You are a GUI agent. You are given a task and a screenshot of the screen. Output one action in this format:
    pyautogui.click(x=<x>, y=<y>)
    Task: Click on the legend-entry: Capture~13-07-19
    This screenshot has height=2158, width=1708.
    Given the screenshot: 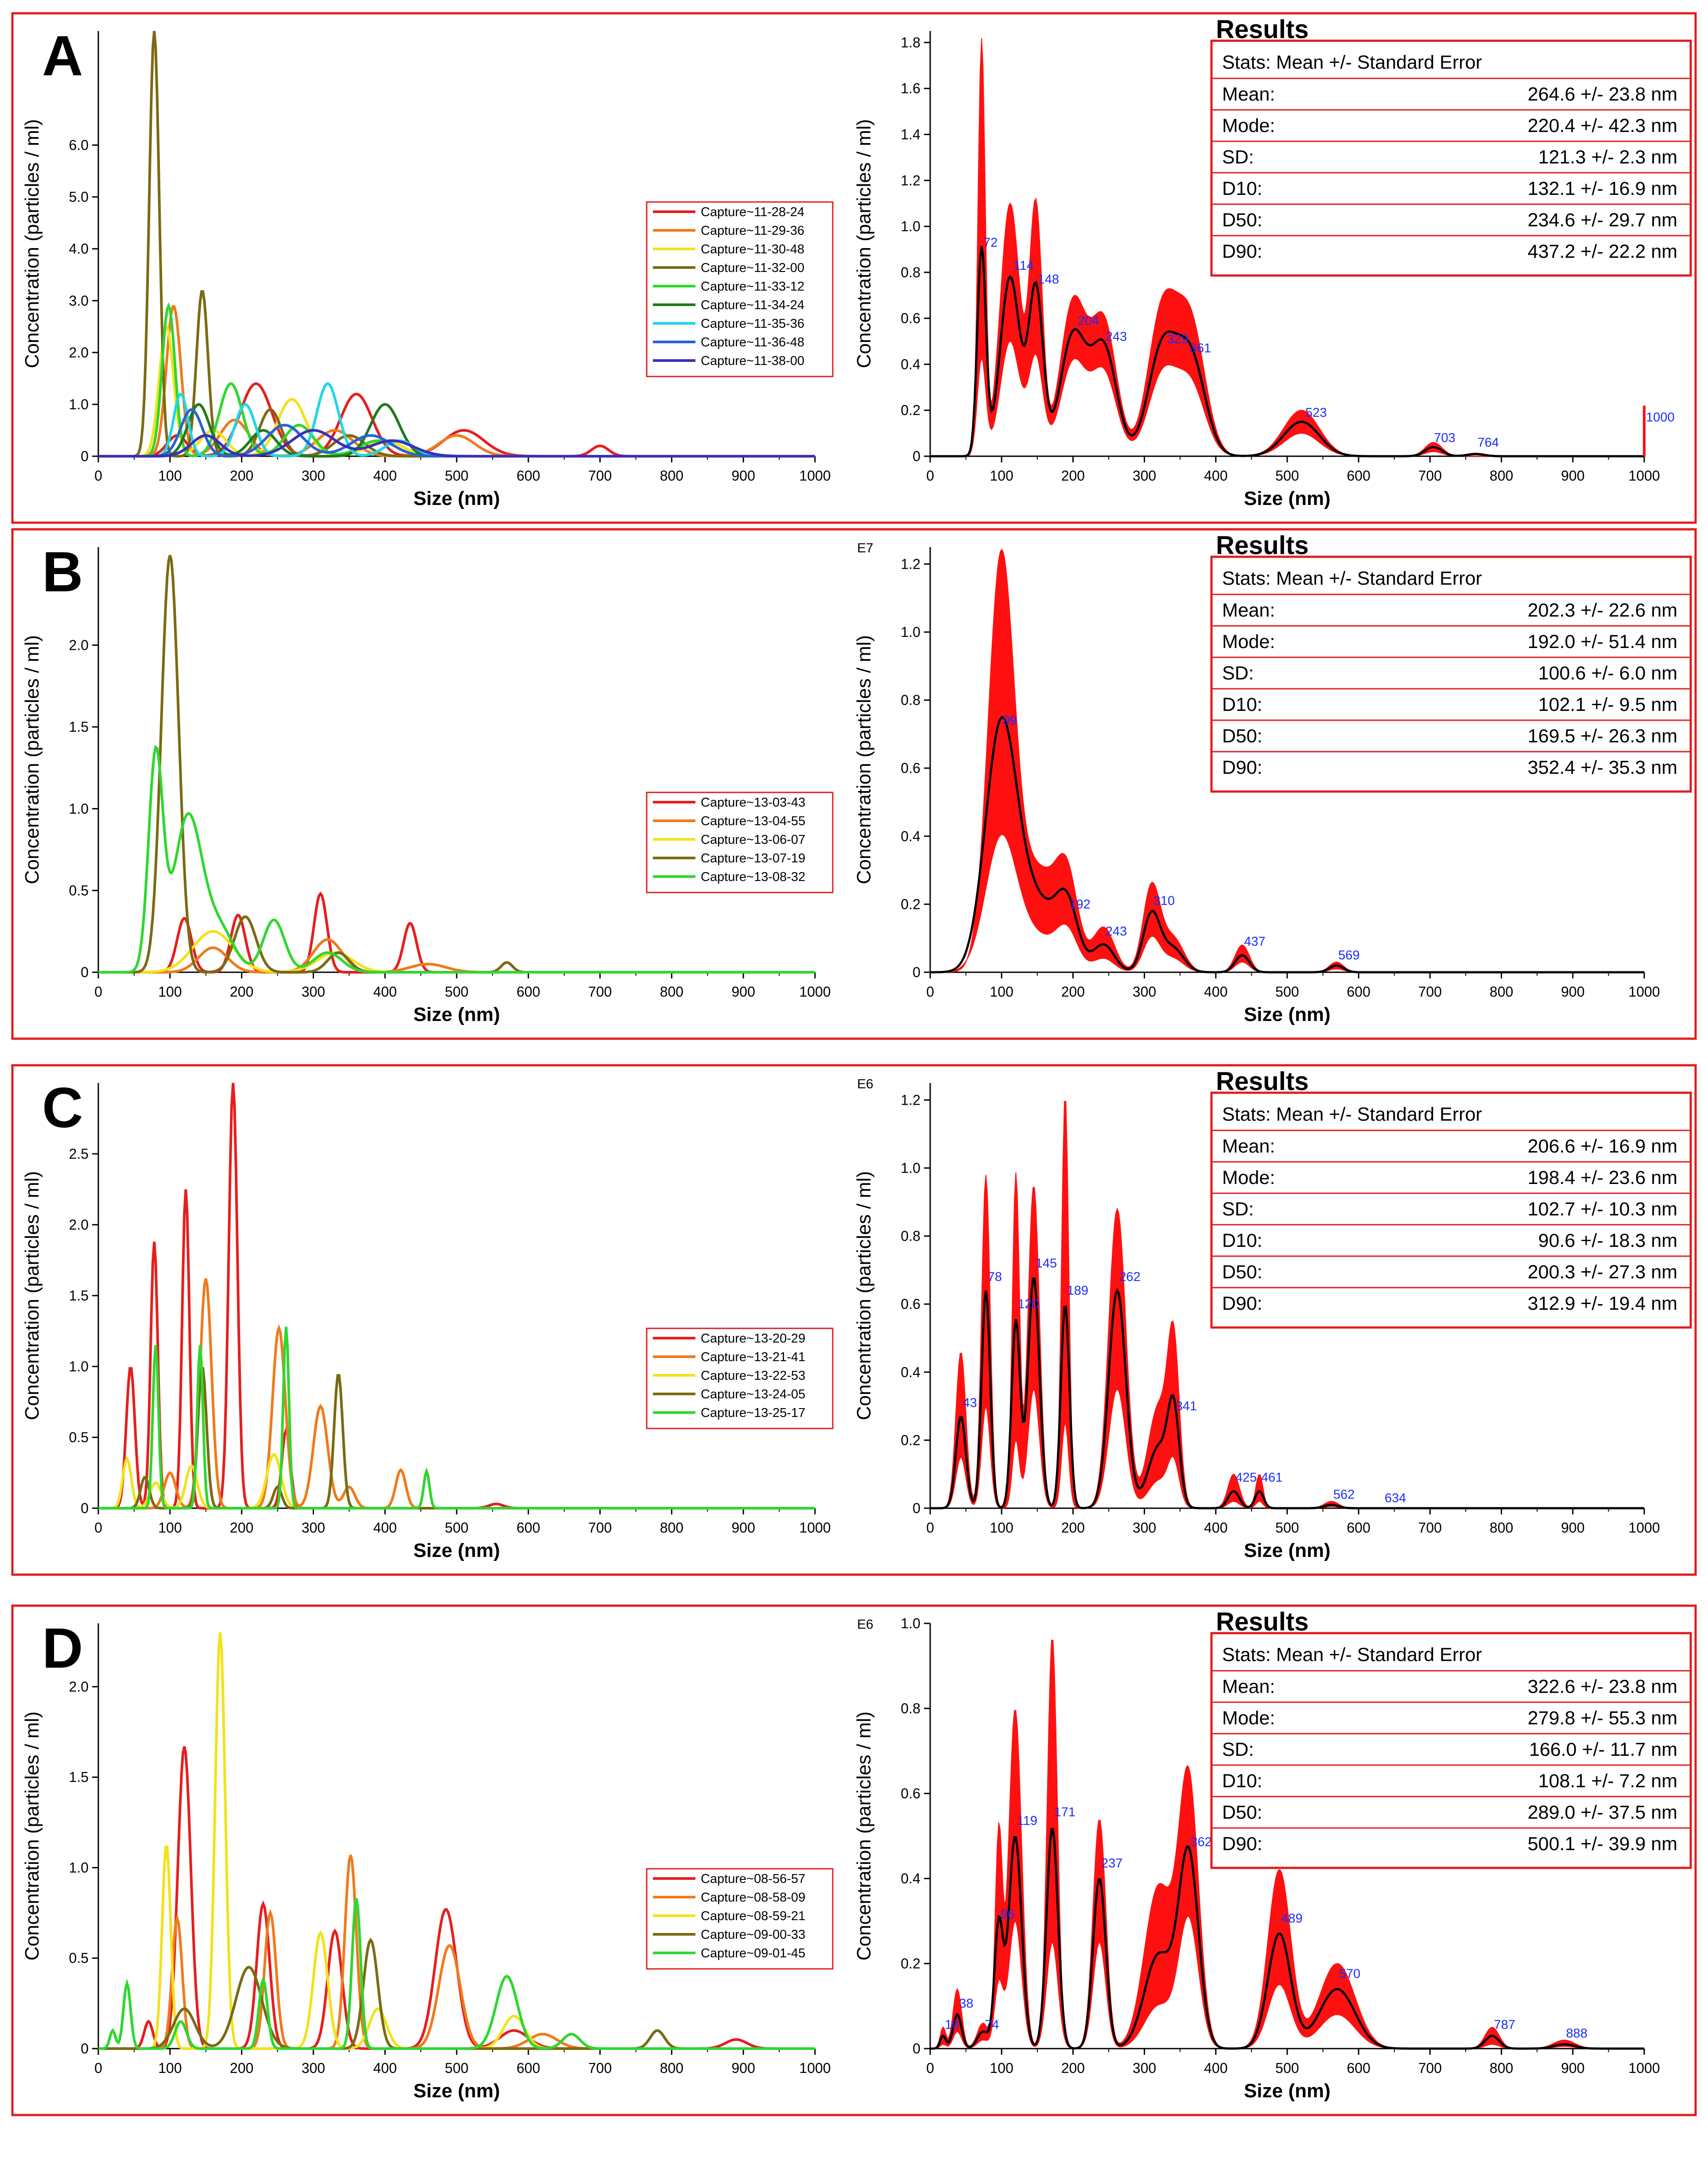 What is the action you would take?
    pyautogui.click(x=753, y=859)
    